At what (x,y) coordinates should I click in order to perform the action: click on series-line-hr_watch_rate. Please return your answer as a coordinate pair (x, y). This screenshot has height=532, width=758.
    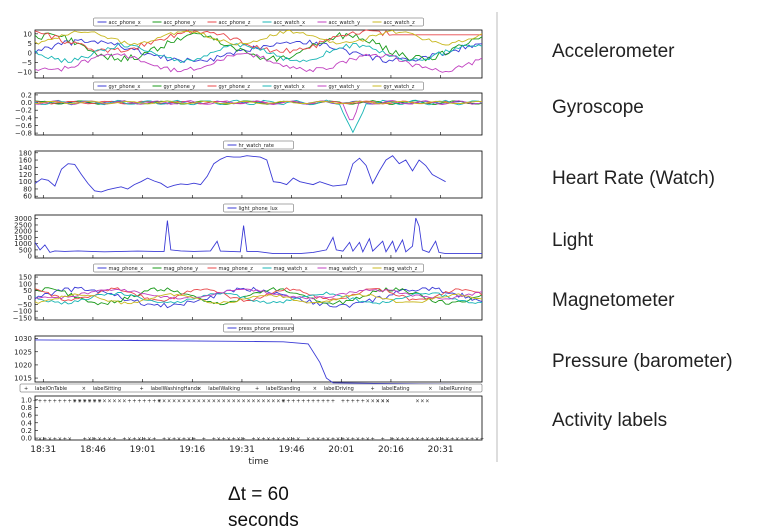
    Looking at the image, I should click on (240, 174).